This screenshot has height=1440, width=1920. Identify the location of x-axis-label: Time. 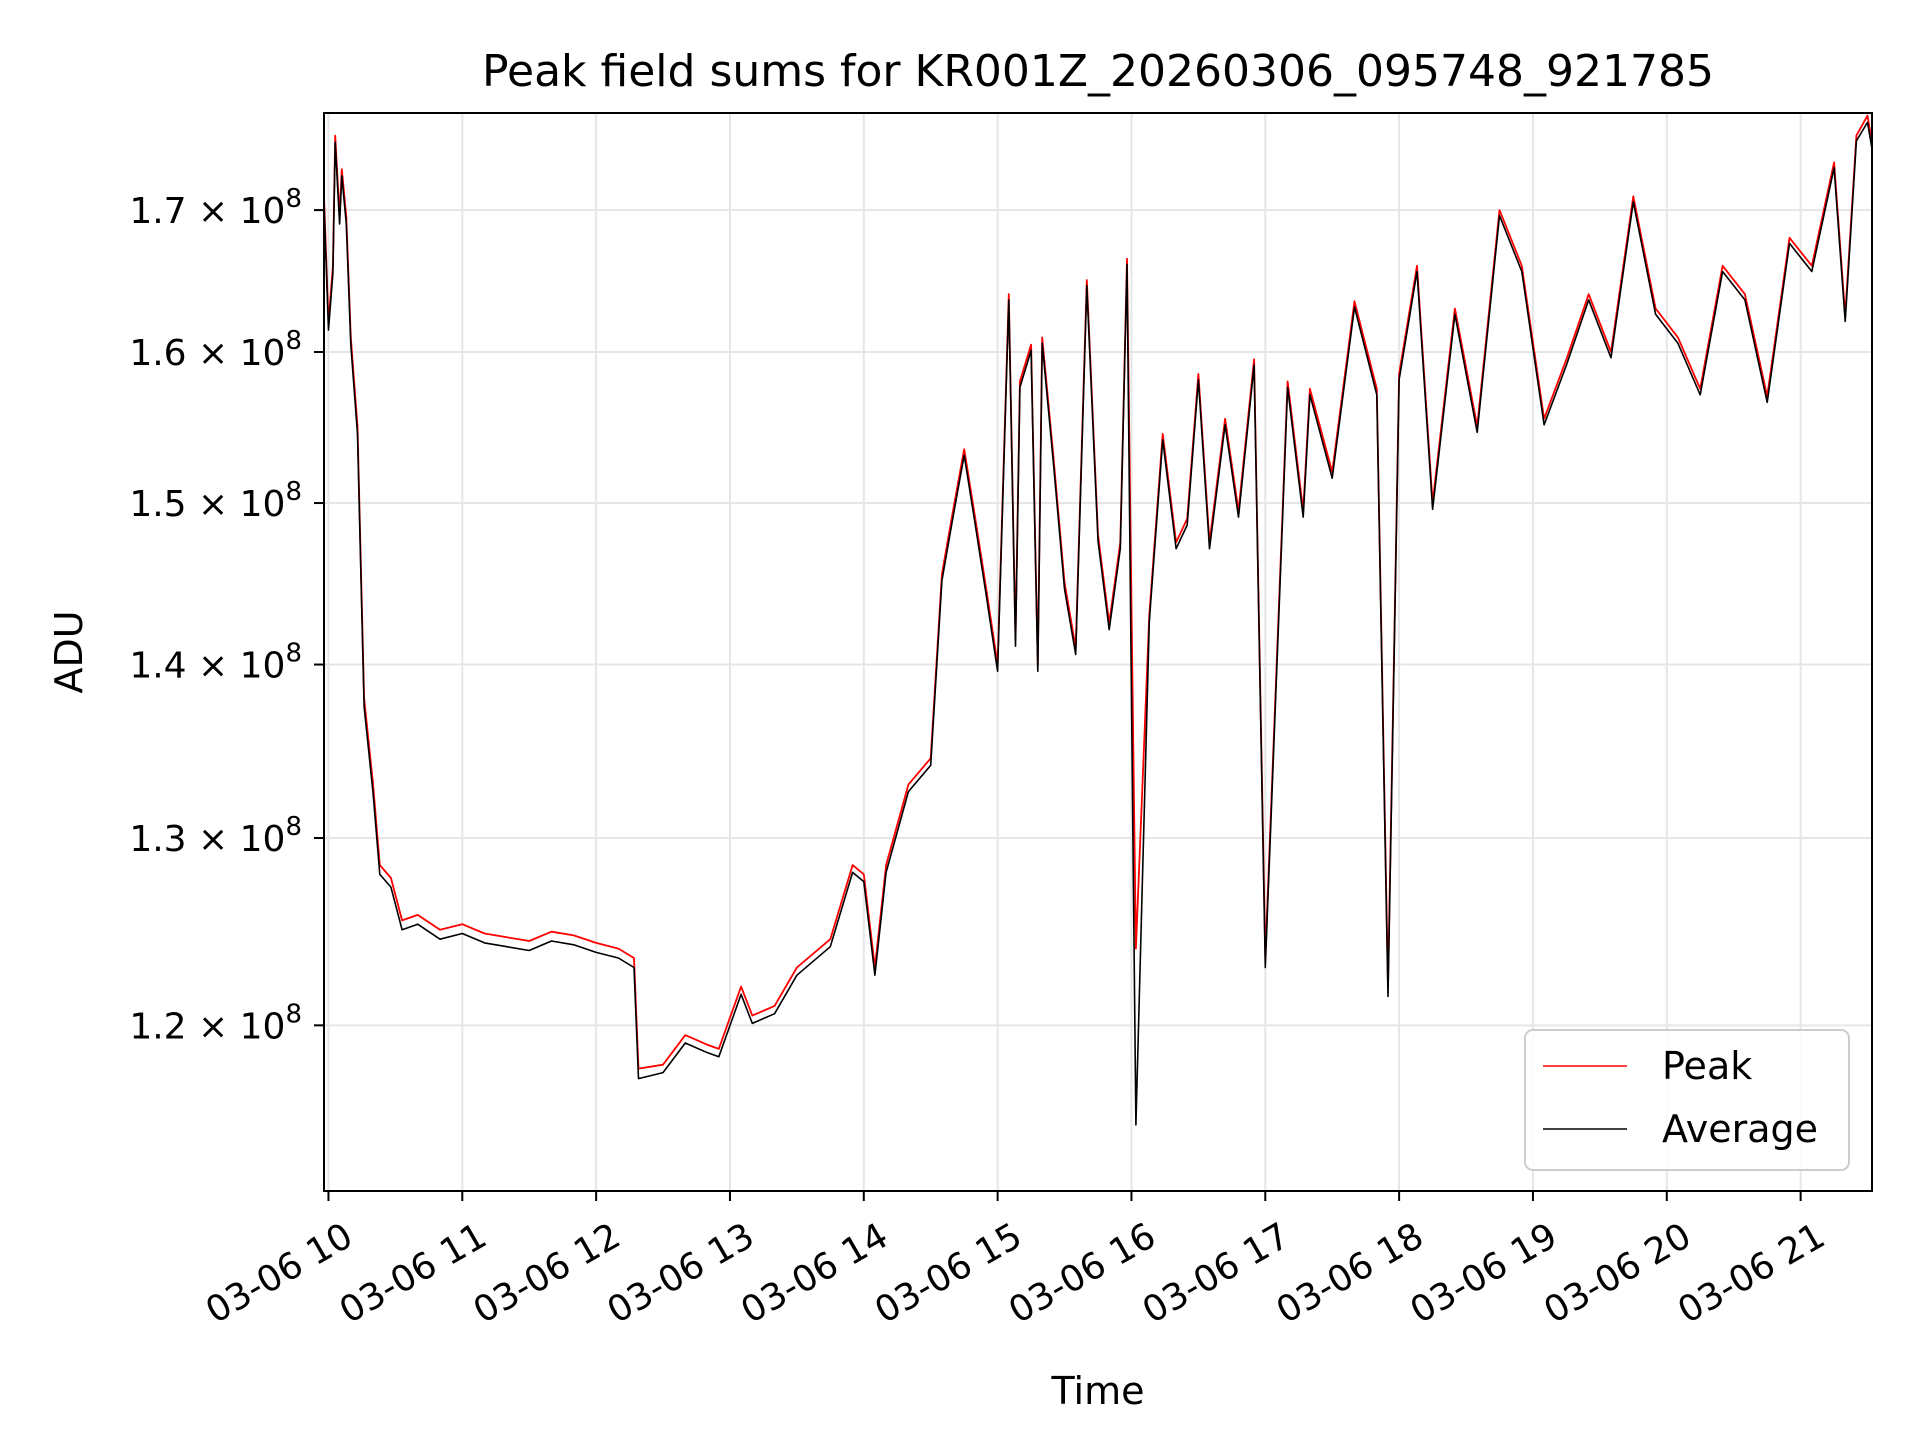
(1098, 1391).